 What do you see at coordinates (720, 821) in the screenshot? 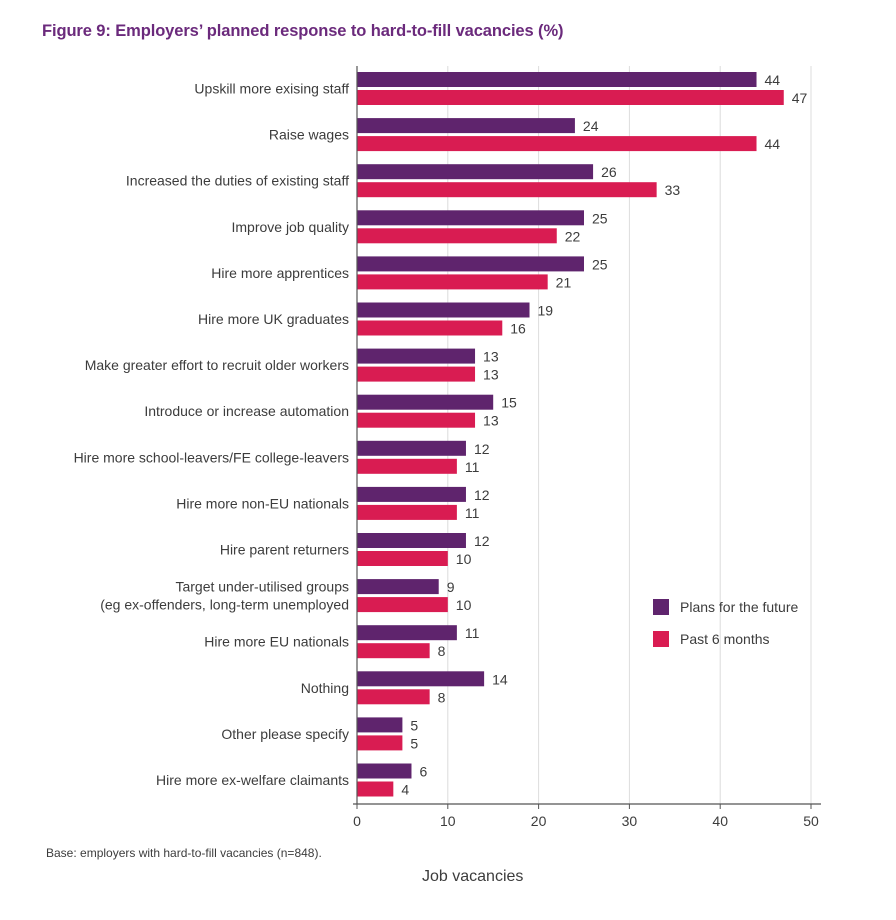
I see `x-tick-label: 40` at bounding box center [720, 821].